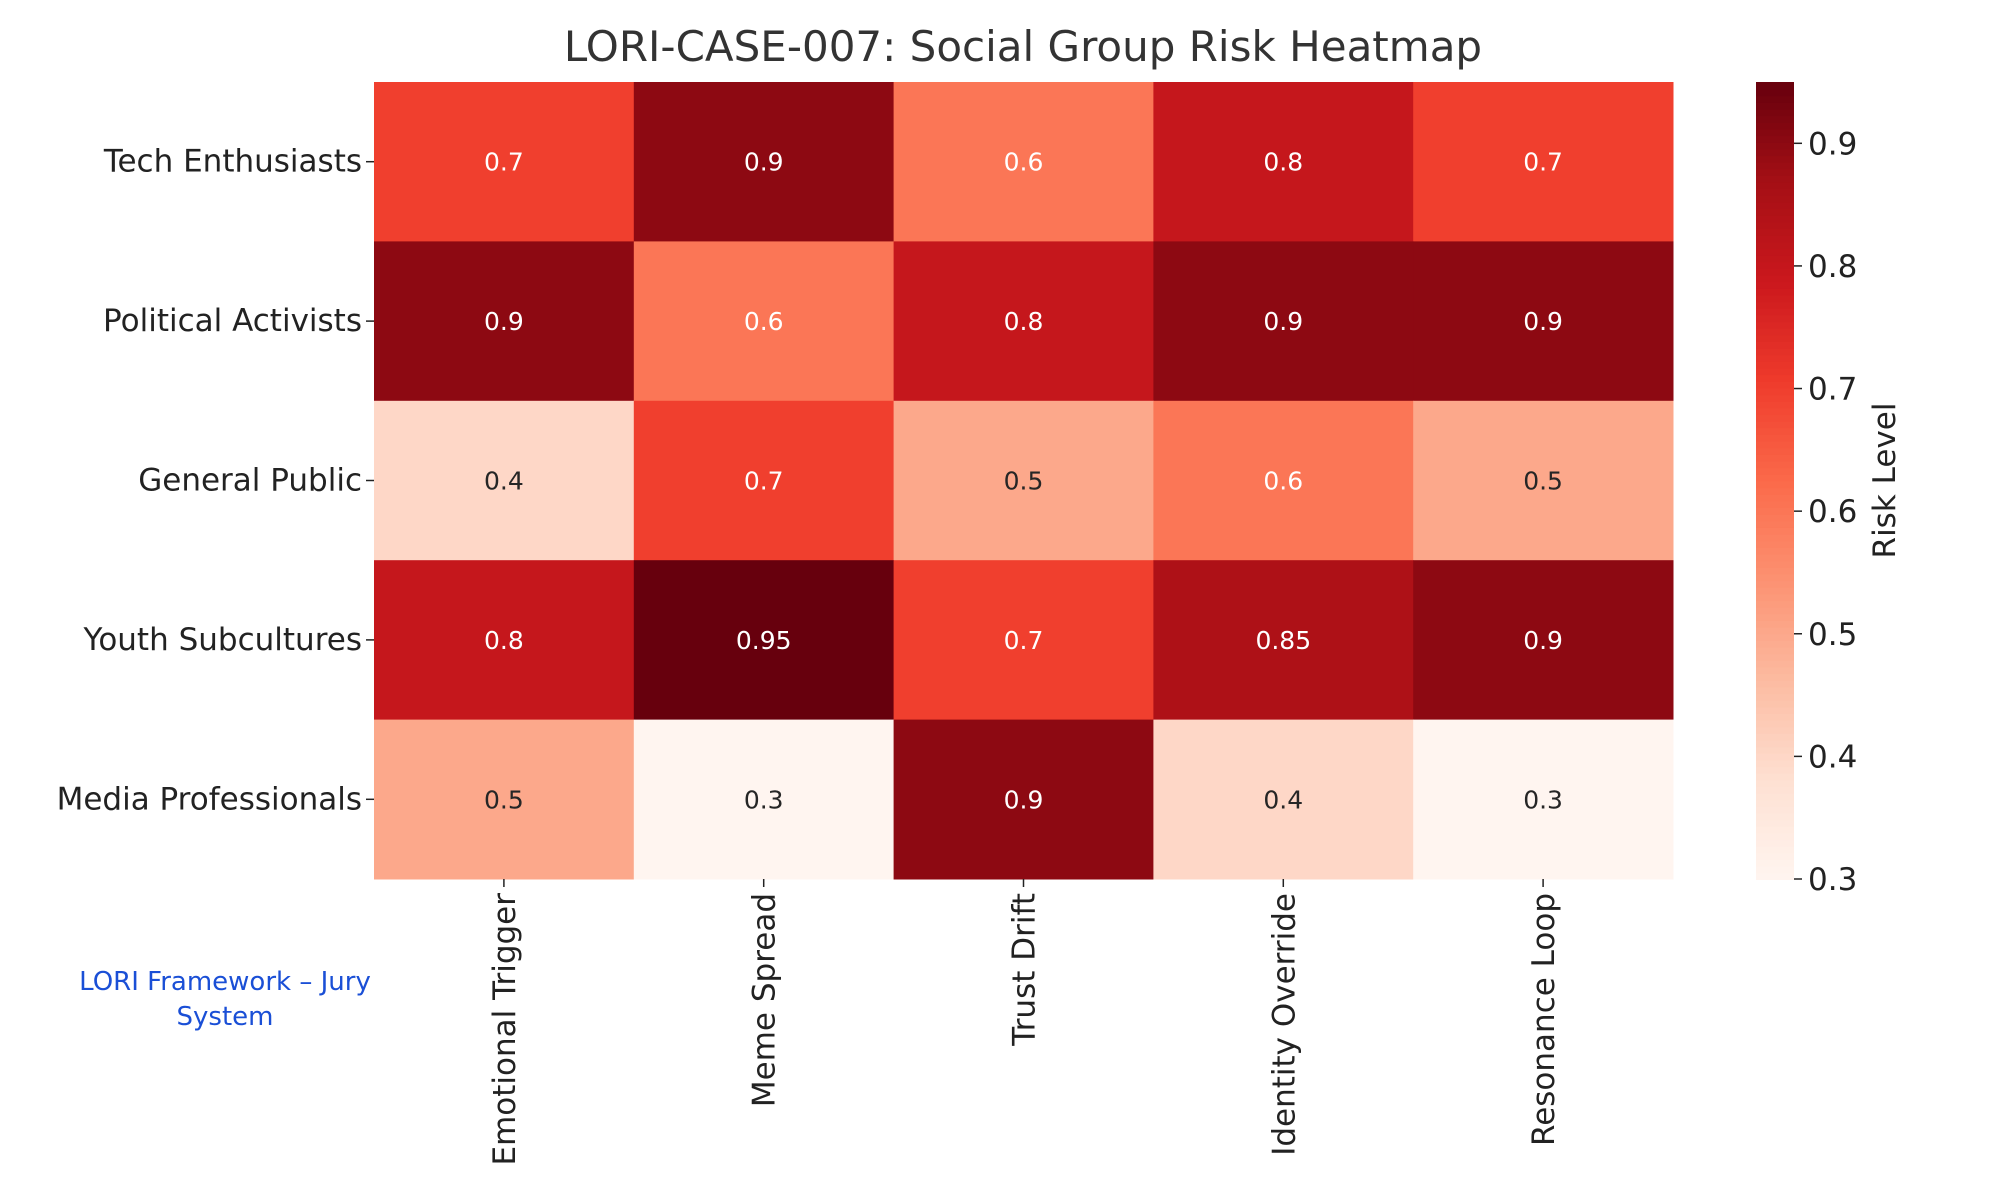  I want to click on colorbar-tick-label: 0.3, so click(1832, 880).